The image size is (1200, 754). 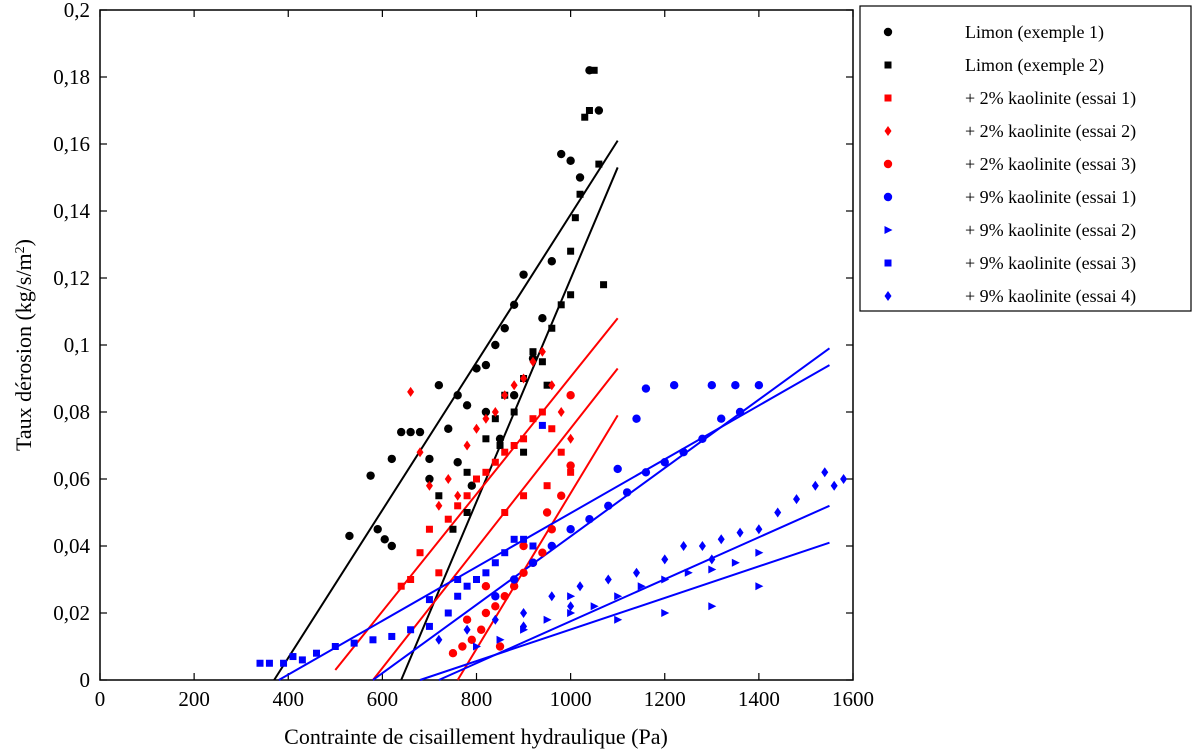 I want to click on y-axis-label-close: ), so click(x=23, y=242).